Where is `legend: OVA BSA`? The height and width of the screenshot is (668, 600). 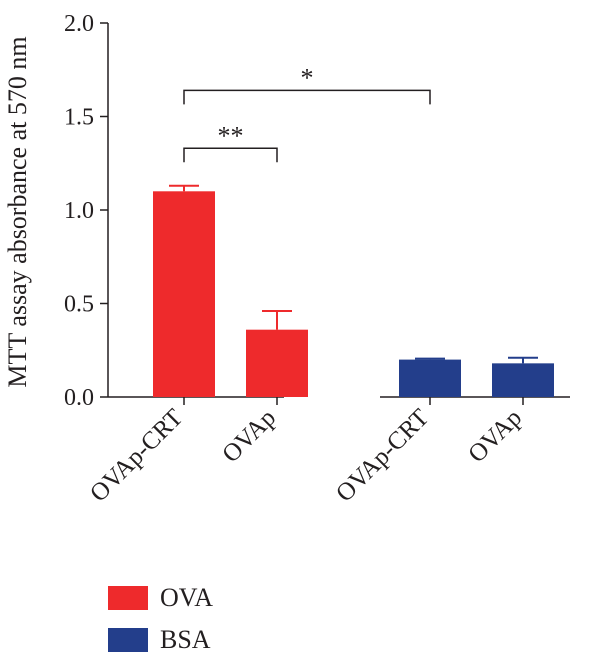
legend: OVA BSA is located at coordinates (160, 625).